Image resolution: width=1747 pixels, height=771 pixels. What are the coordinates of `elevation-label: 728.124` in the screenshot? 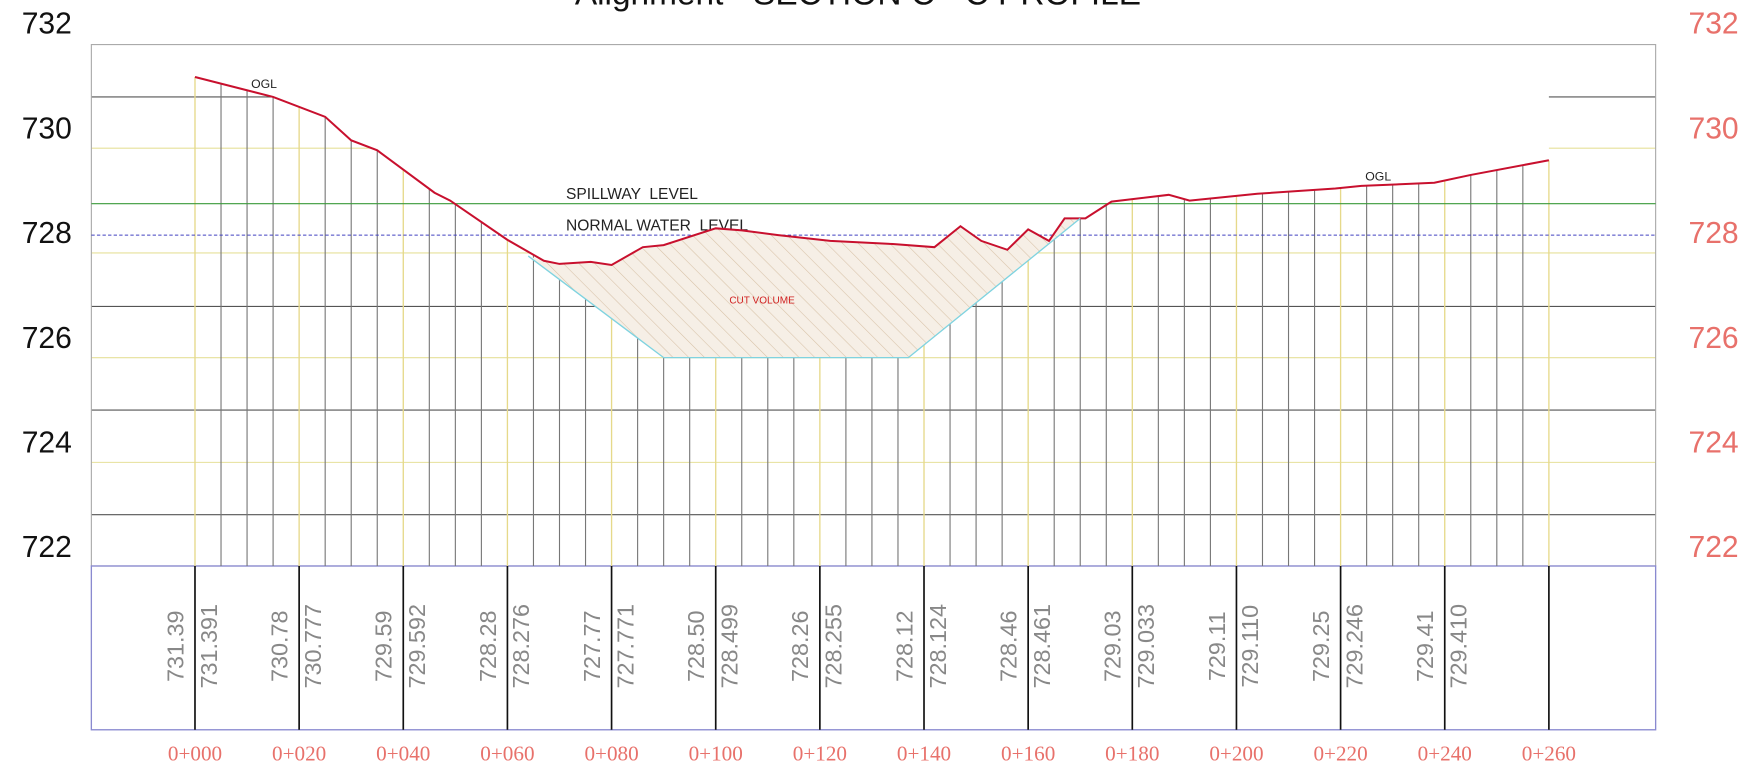 It's located at (938, 646).